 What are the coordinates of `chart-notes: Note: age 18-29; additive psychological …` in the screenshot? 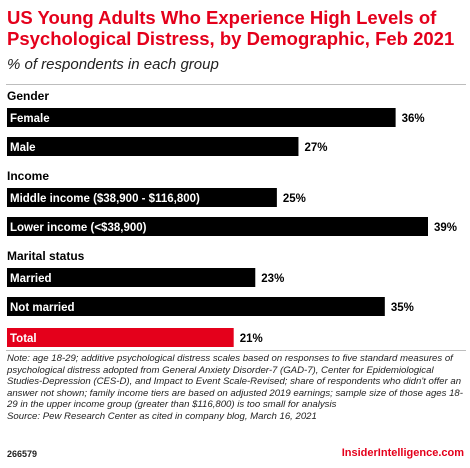 It's located at (236, 388).